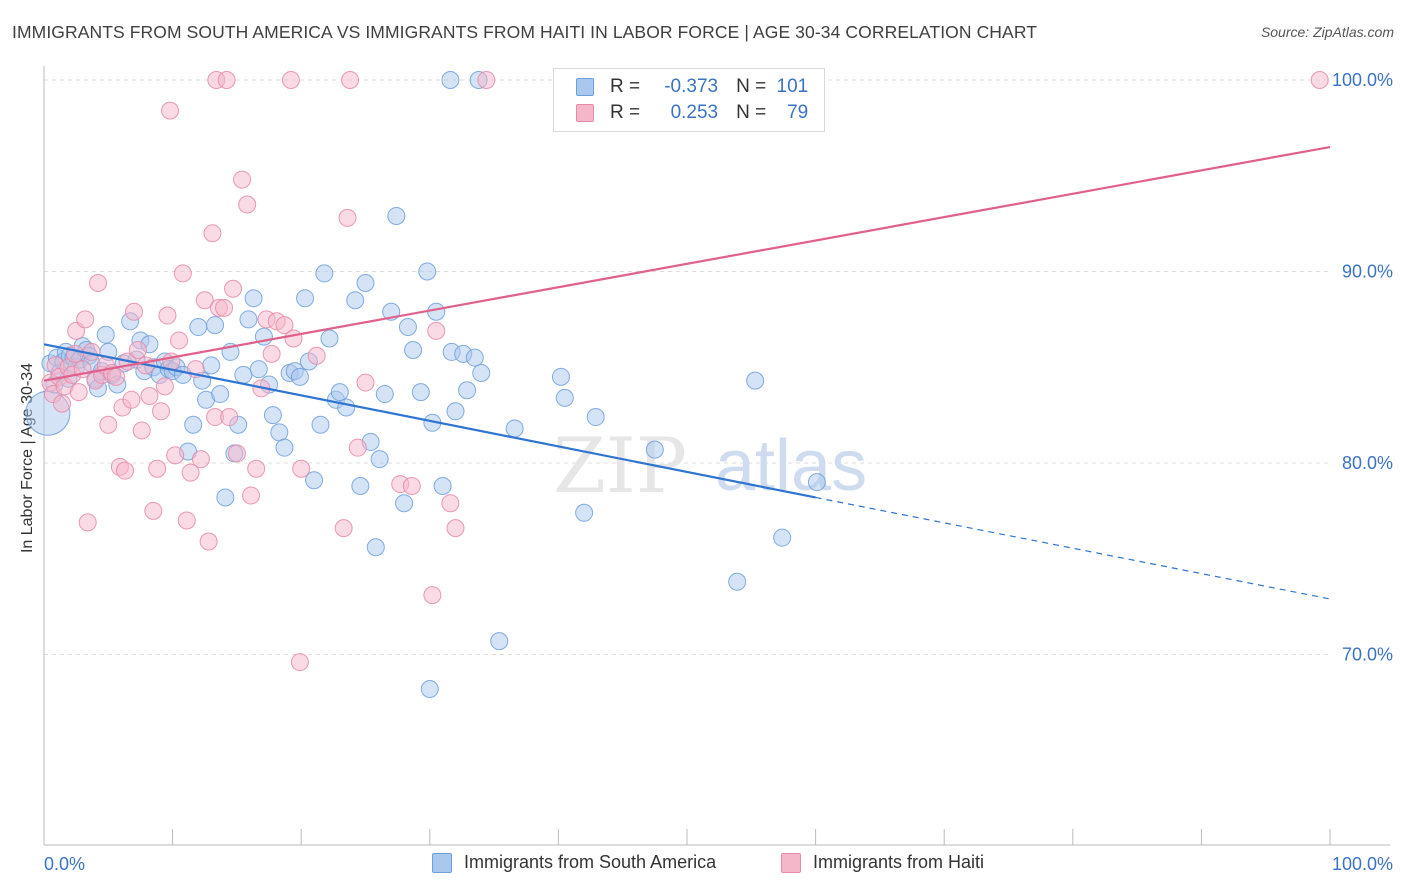 Image resolution: width=1406 pixels, height=892 pixels. Describe the element at coordinates (792, 86) in the screenshot. I see `legend-n-value: 101` at that location.